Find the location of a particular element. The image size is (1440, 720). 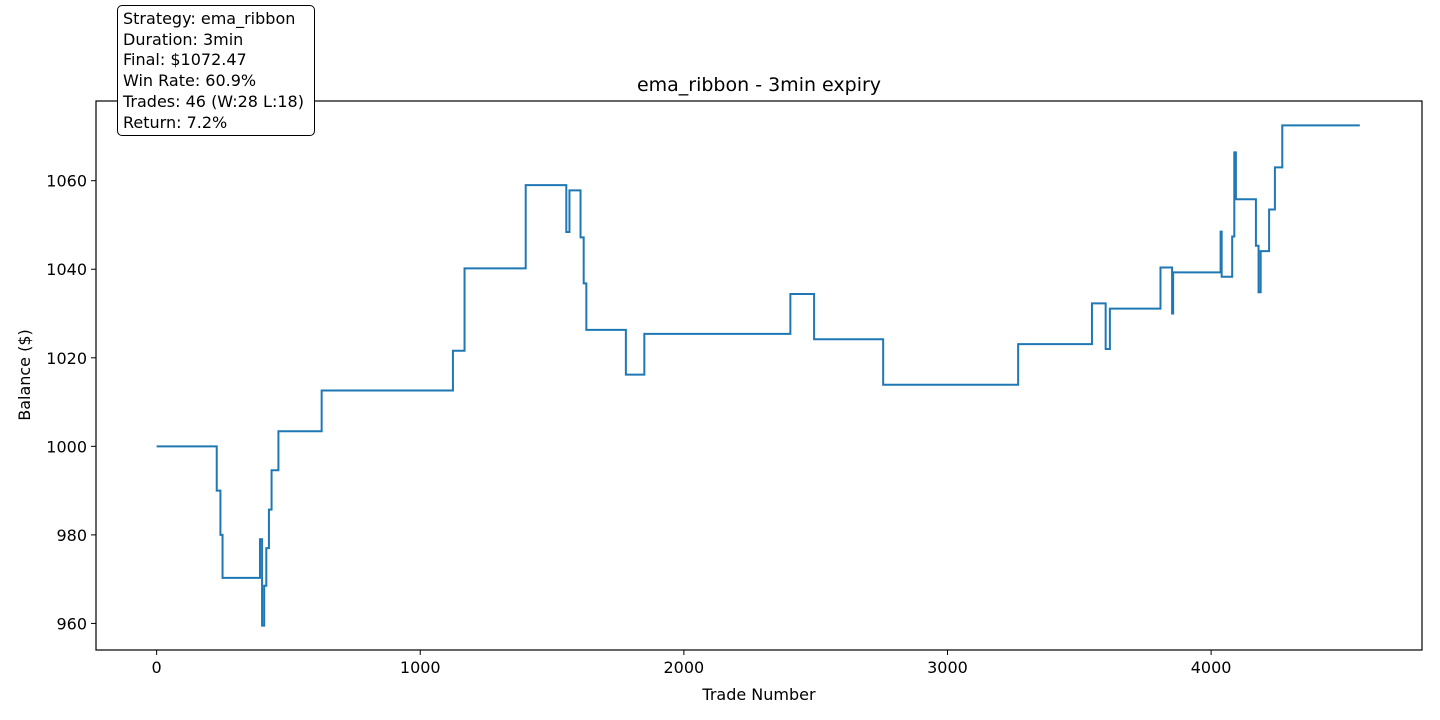

y-tick-label: 980 is located at coordinates (71, 535).